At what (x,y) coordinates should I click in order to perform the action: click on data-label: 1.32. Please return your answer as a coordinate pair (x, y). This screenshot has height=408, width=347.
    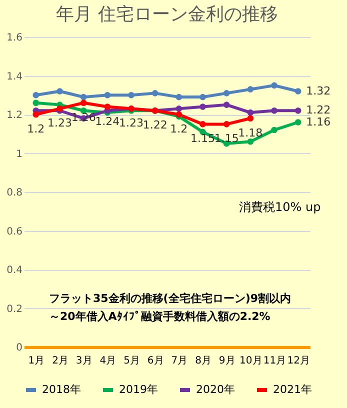
    Looking at the image, I should click on (318, 91).